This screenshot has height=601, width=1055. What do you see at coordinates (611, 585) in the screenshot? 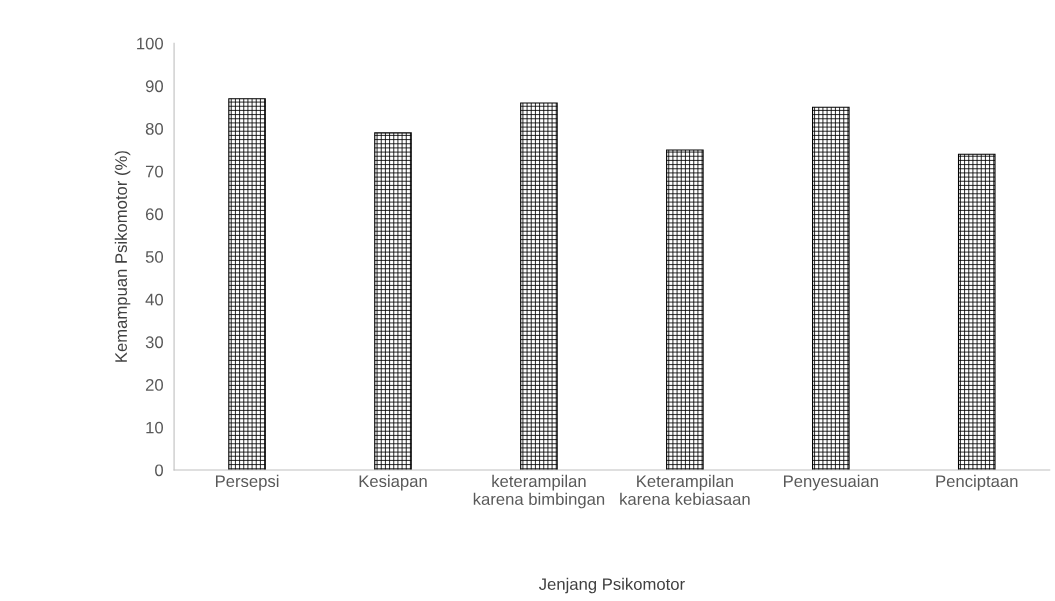
I see `x-axis-title: Jenjang Psikomotor` at bounding box center [611, 585].